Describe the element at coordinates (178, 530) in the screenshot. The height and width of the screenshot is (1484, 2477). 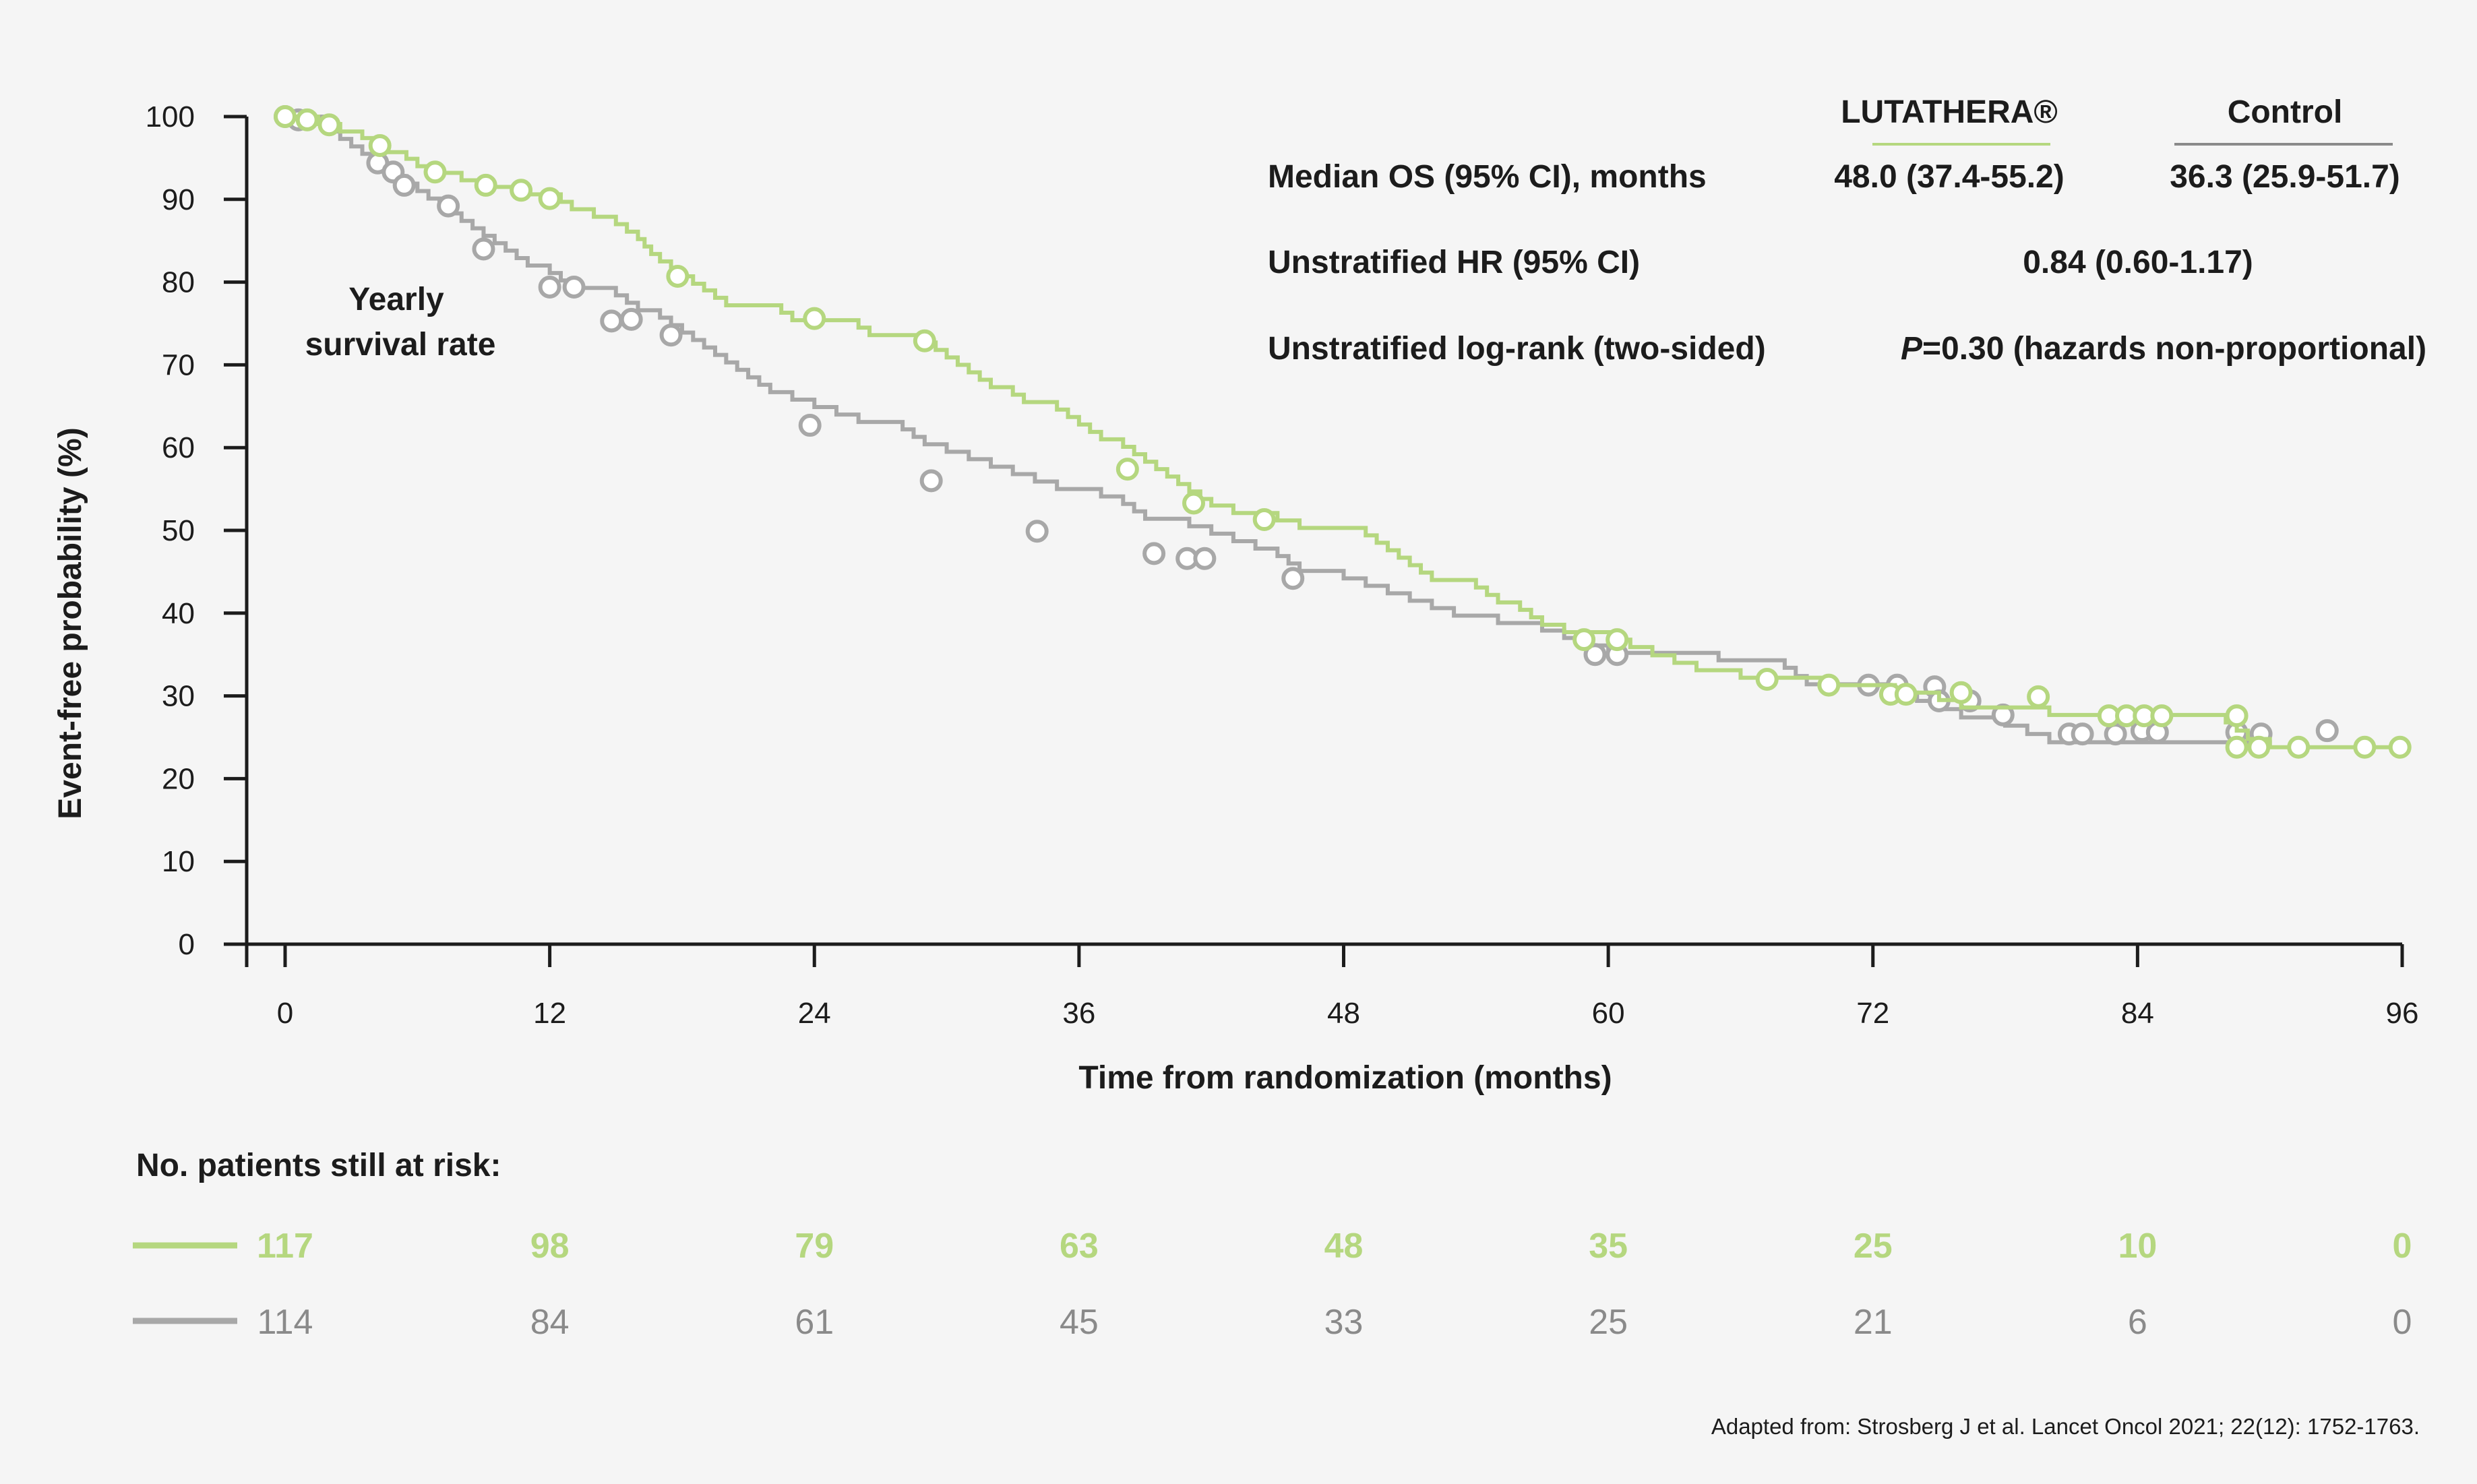
I see `y-tick-label: 50` at that location.